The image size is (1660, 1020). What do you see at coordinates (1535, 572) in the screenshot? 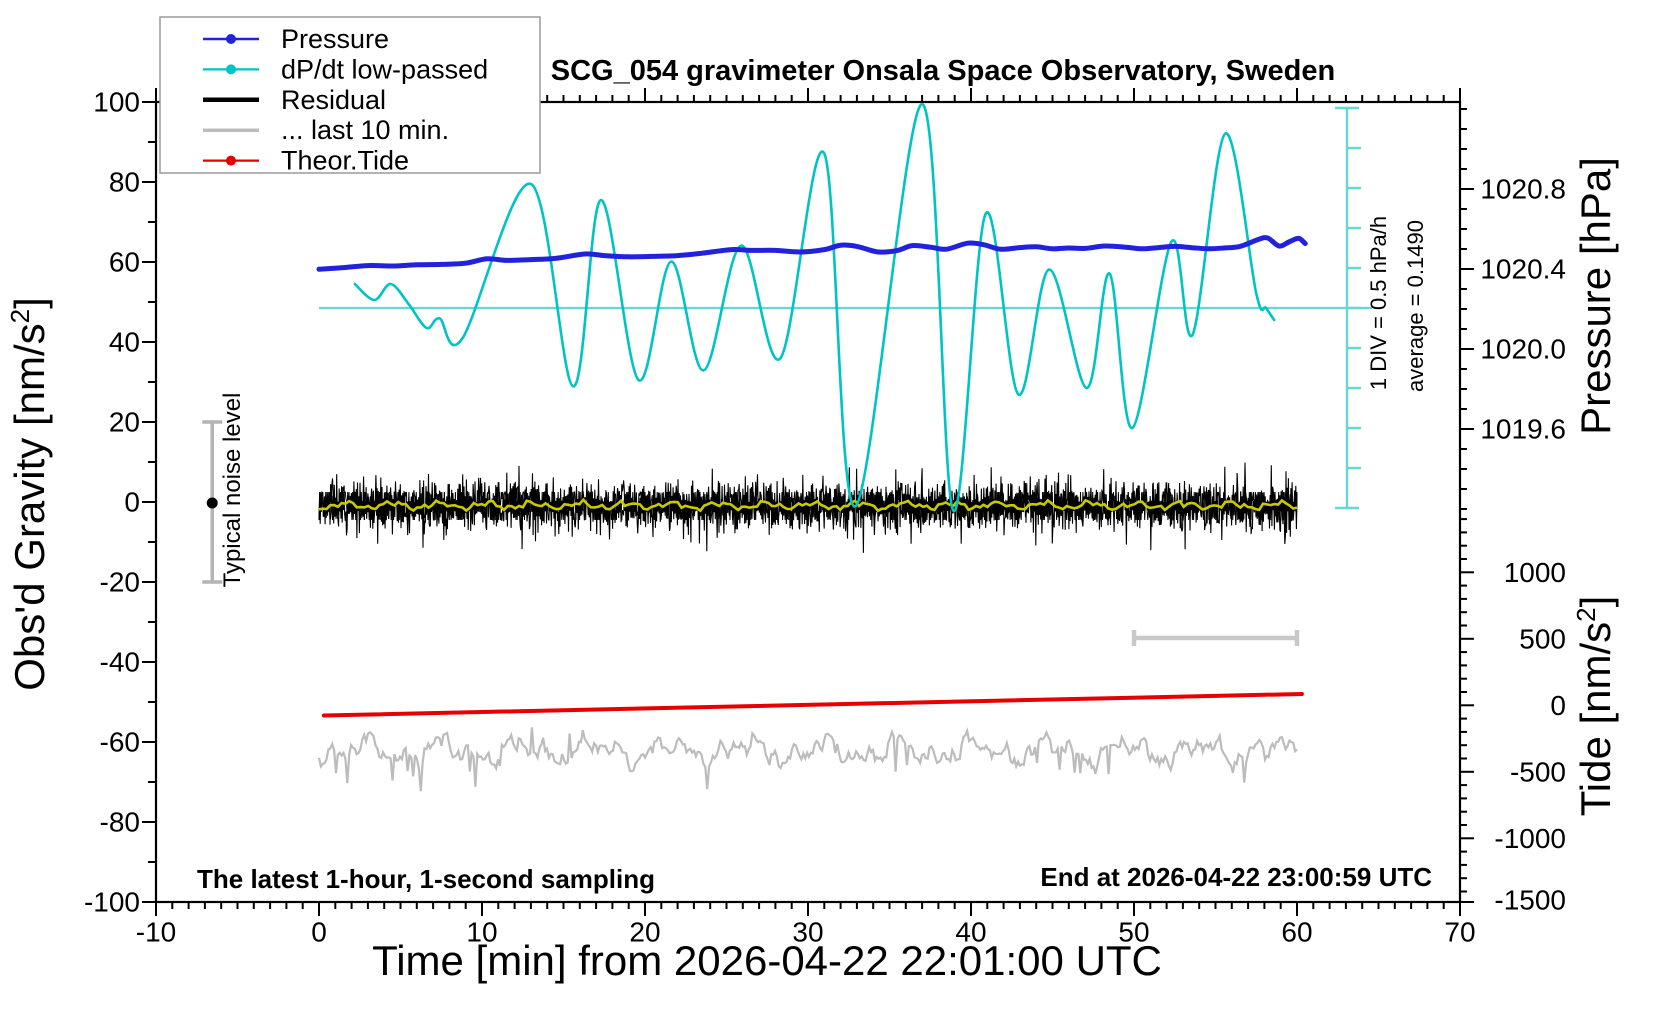
I see `tide-tick-label: 1000` at bounding box center [1535, 572].